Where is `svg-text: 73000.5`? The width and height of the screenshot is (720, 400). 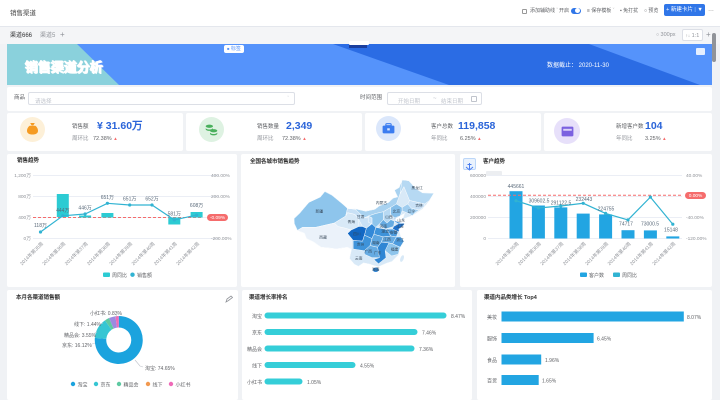 svg-text: 73000.5 is located at coordinates (650, 225).